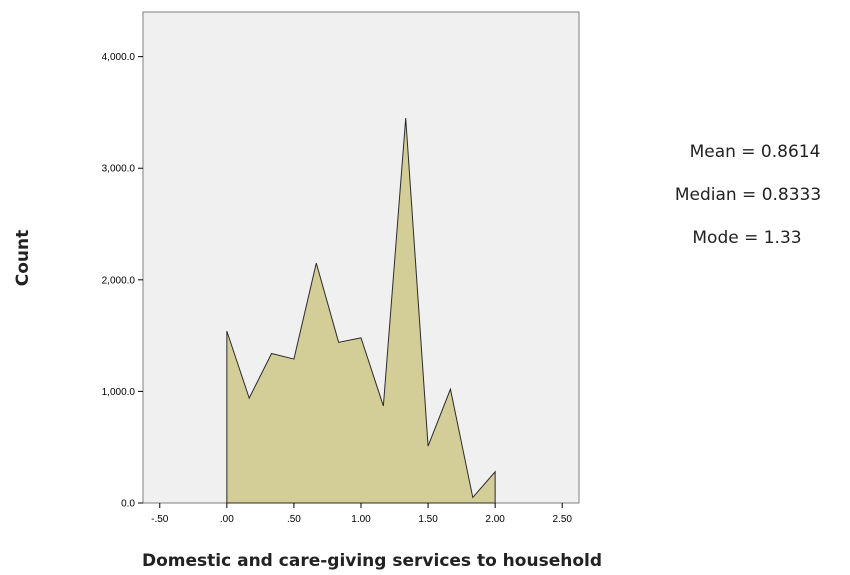 The width and height of the screenshot is (850, 575). What do you see at coordinates (495, 519) in the screenshot?
I see `x-tick-label: 2.00` at bounding box center [495, 519].